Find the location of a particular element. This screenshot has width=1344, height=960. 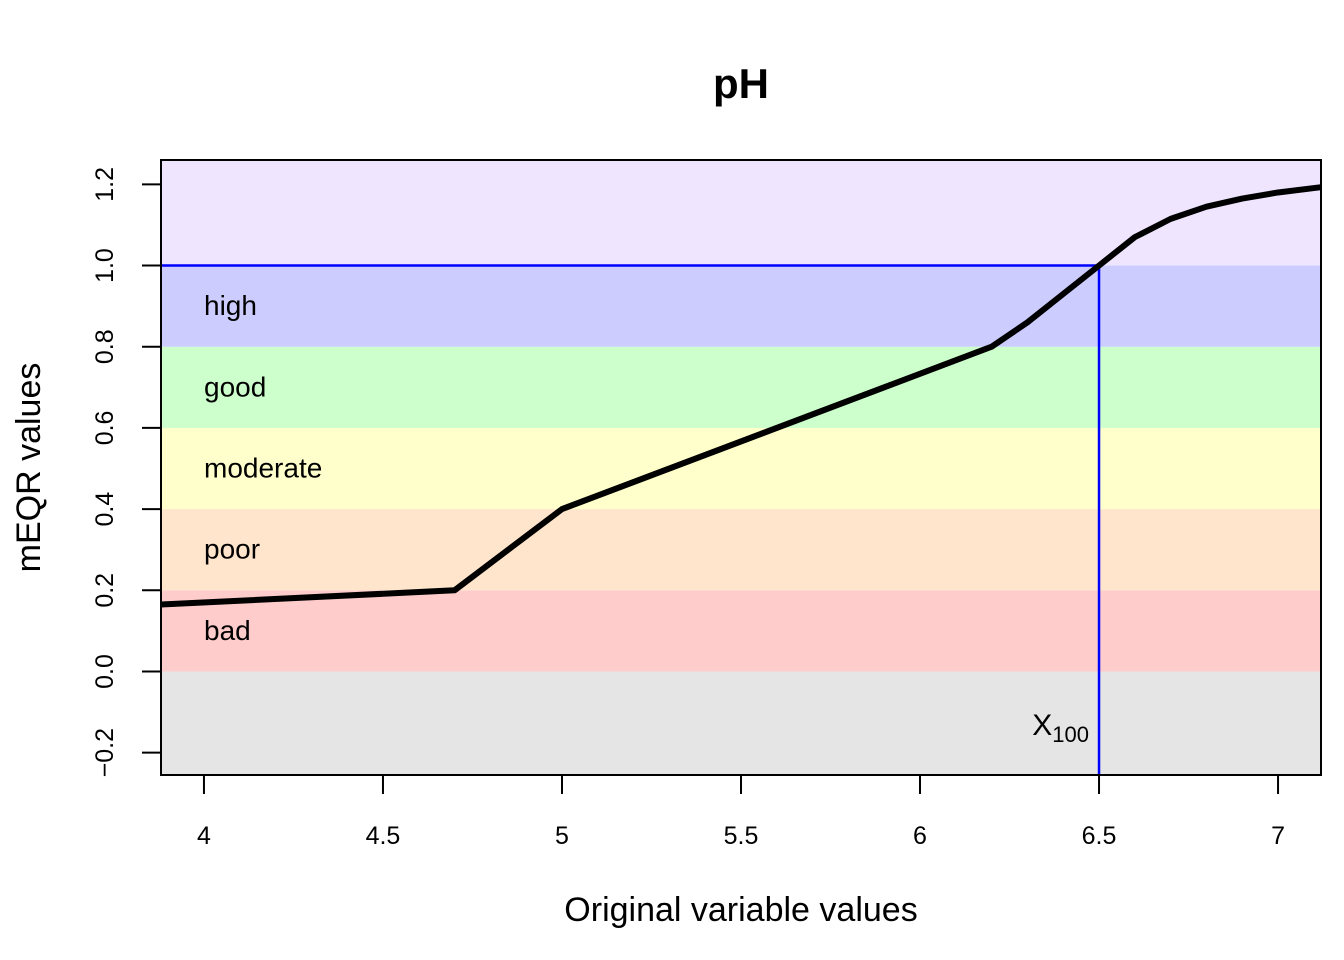

x-tick-label: 6.5 is located at coordinates (1099, 836).